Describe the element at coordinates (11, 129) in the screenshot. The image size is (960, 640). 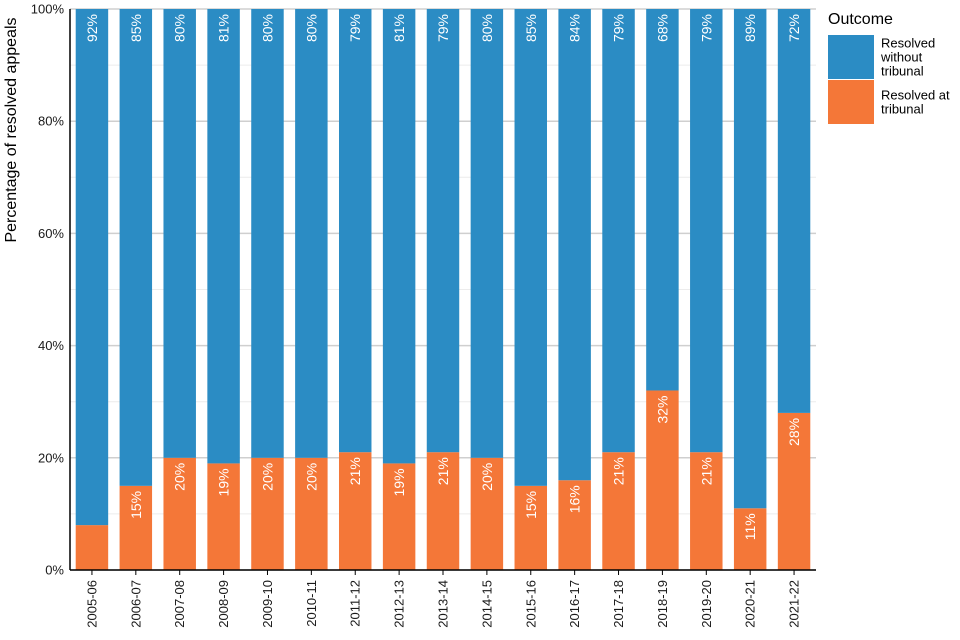
I see `y-axis-title: Percentage of resolved appeals` at that location.